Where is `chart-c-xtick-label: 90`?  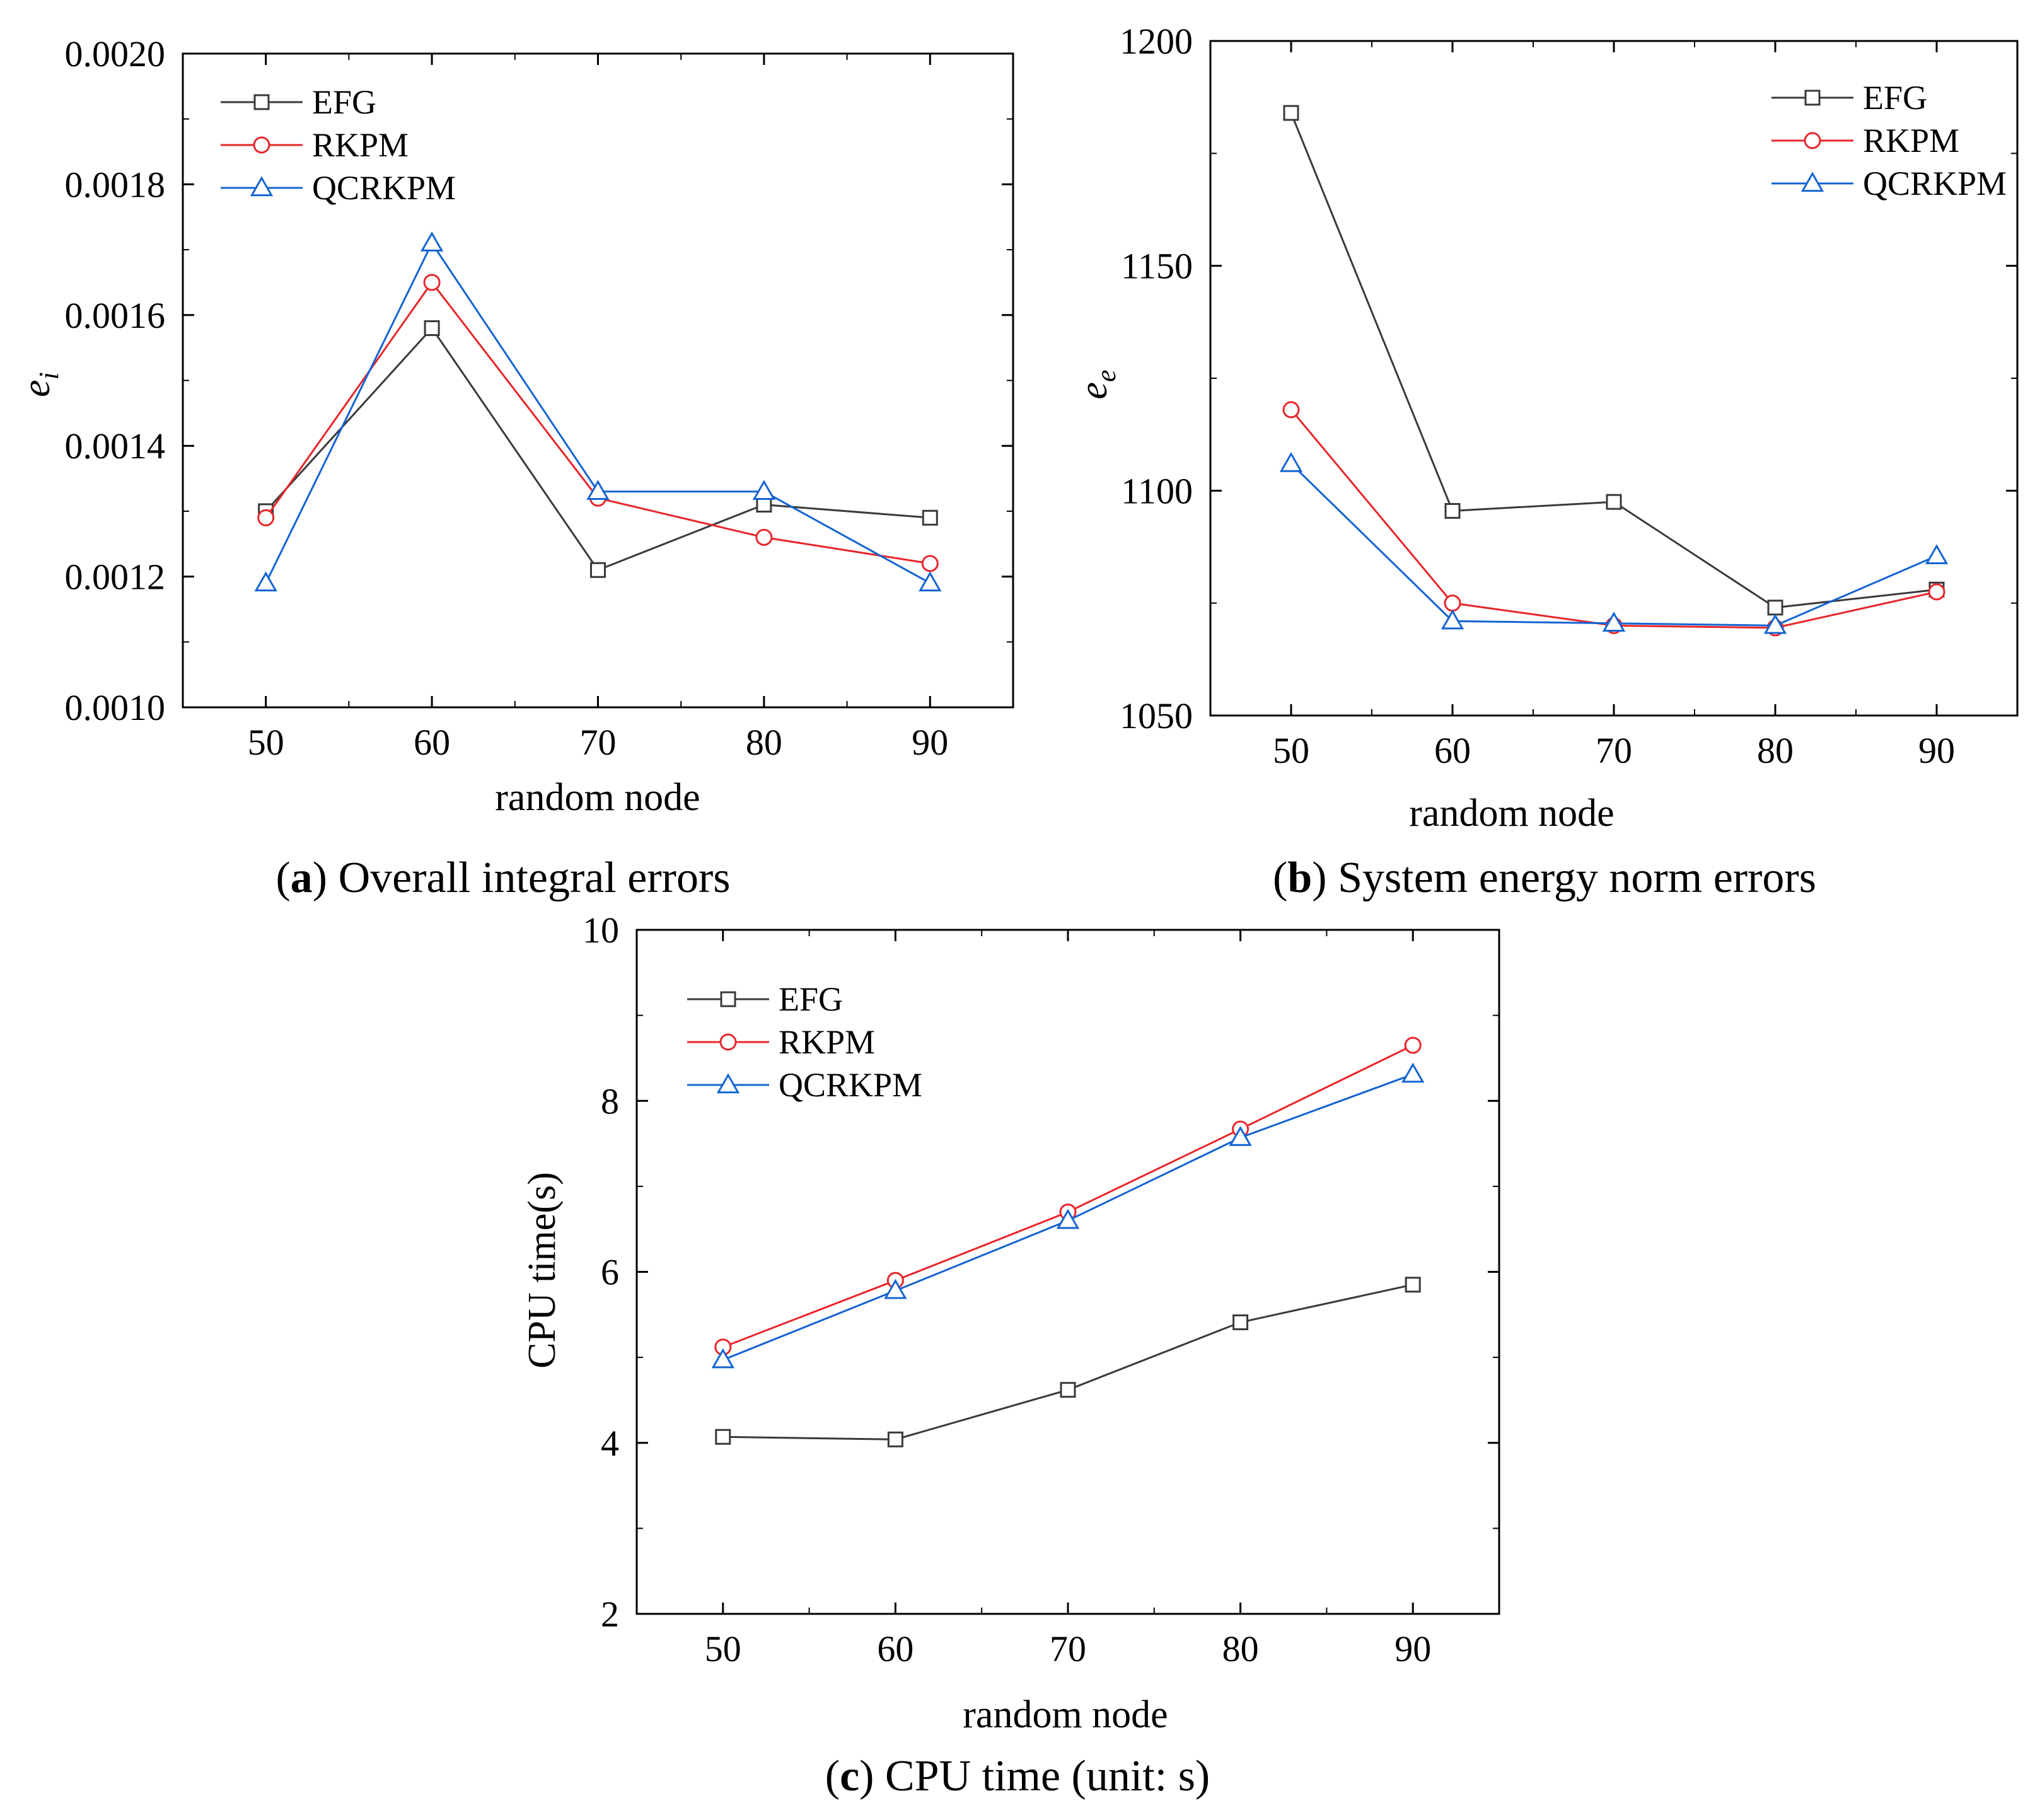
chart-c-xtick-label: 90 is located at coordinates (1413, 1648).